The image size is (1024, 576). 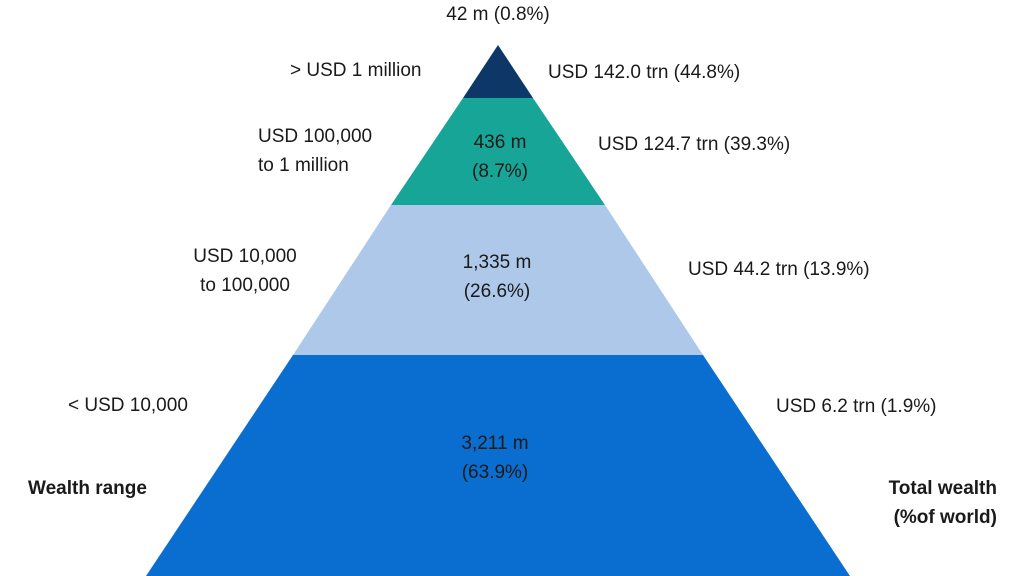 What do you see at coordinates (497, 262) in the screenshot?
I see `population-label: 1,335 m` at bounding box center [497, 262].